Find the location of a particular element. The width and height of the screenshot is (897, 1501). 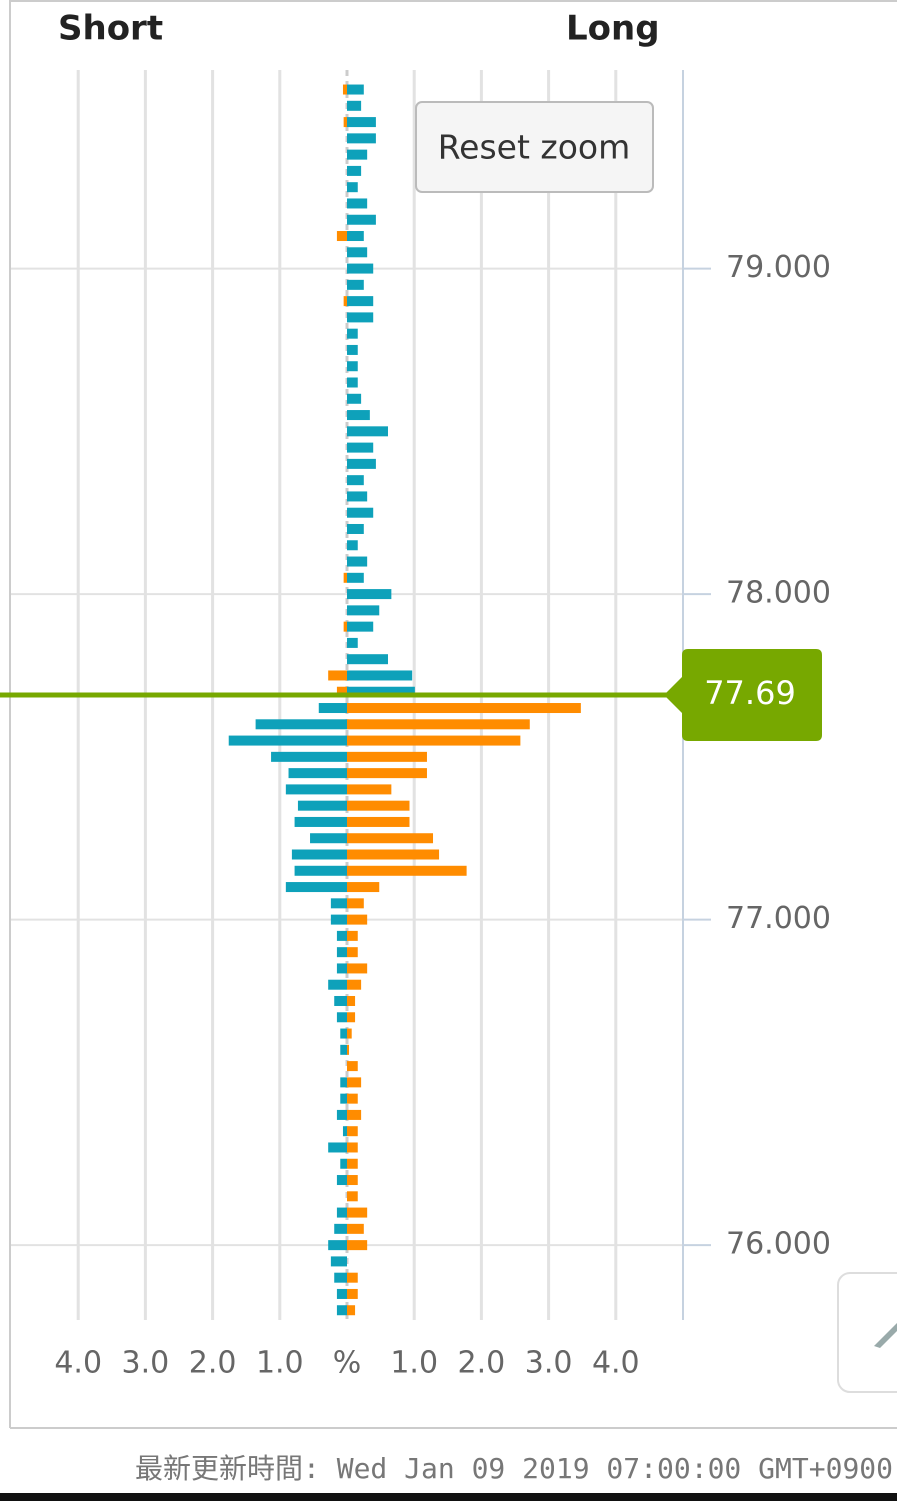

reset-zoom-button: Reset zoom is located at coordinates (534, 147).